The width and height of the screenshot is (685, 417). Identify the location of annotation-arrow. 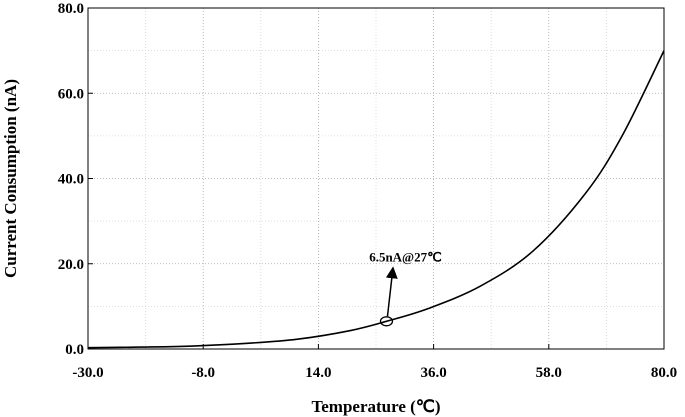
(391, 291).